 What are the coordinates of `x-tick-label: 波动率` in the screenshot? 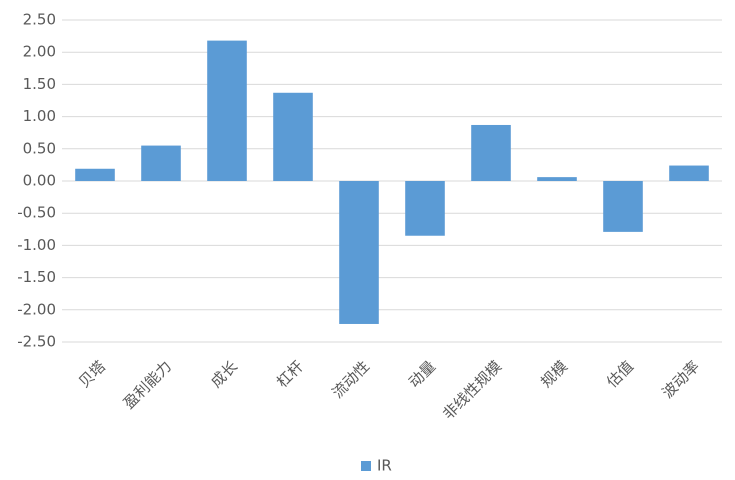 It's located at (680, 379).